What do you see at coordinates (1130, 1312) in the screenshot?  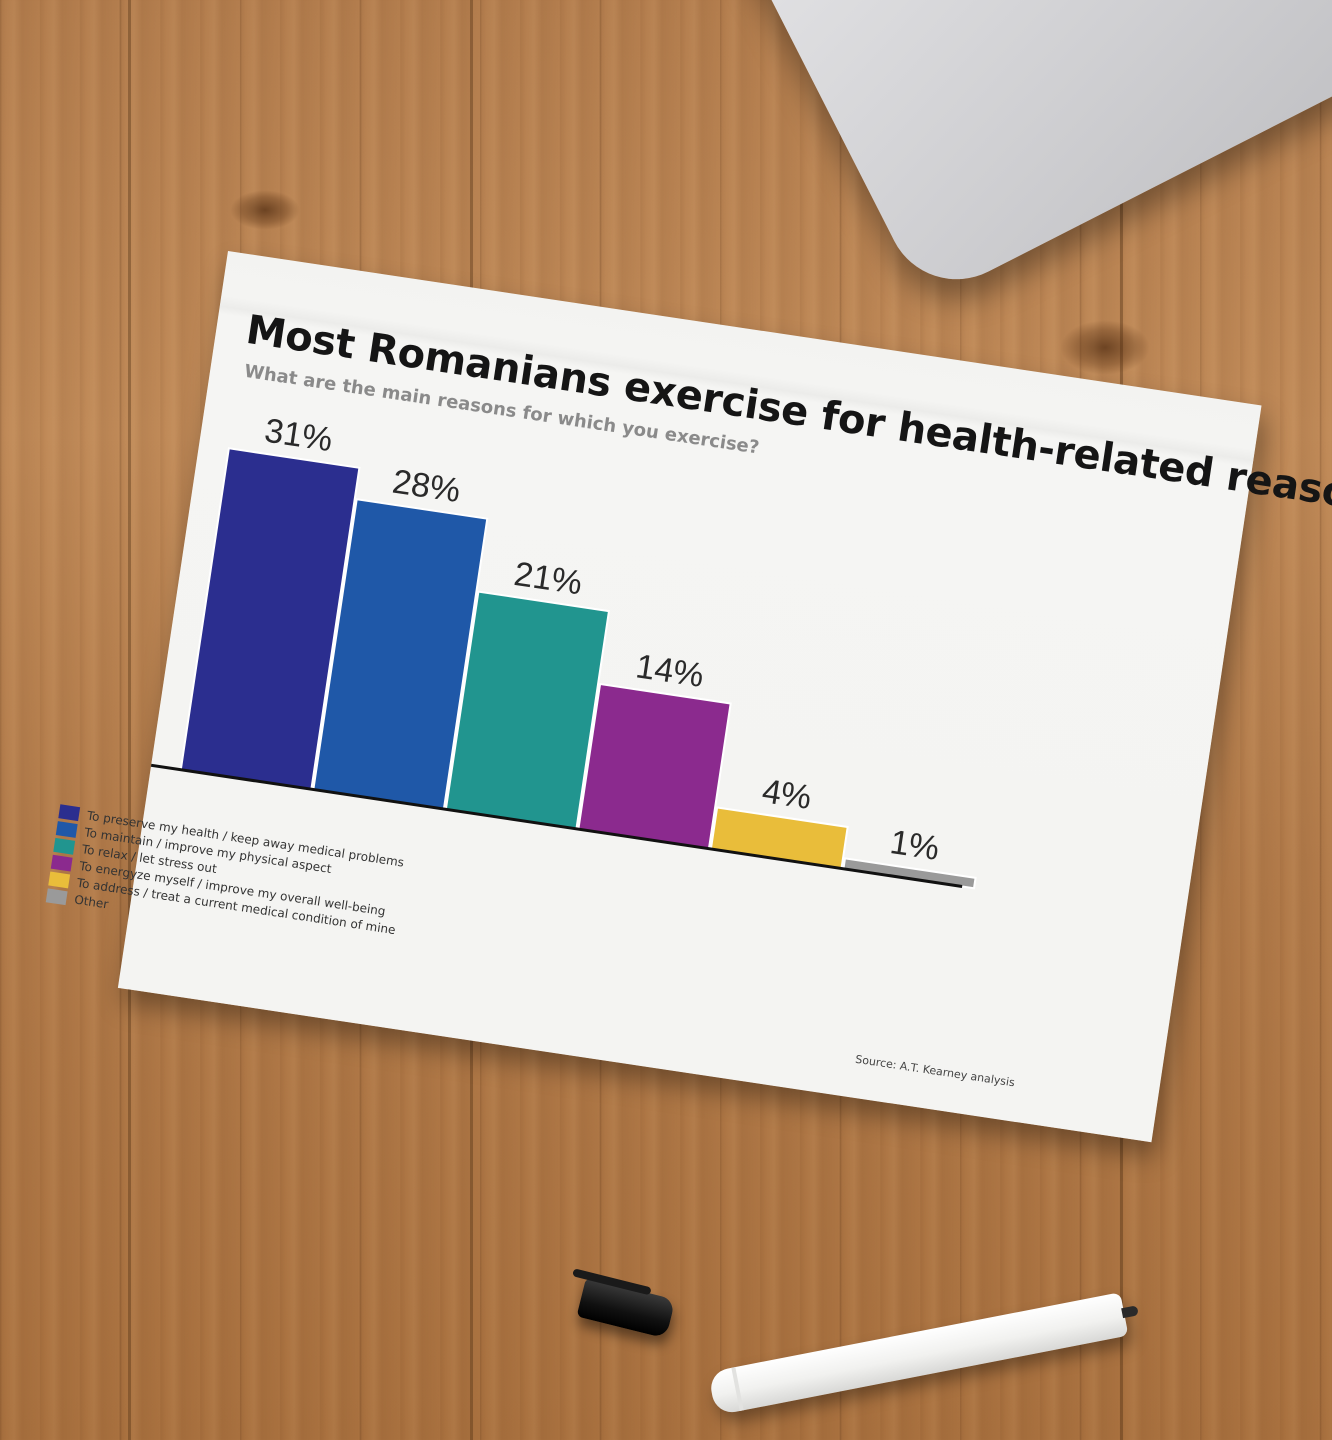 I see `pen-tip` at bounding box center [1130, 1312].